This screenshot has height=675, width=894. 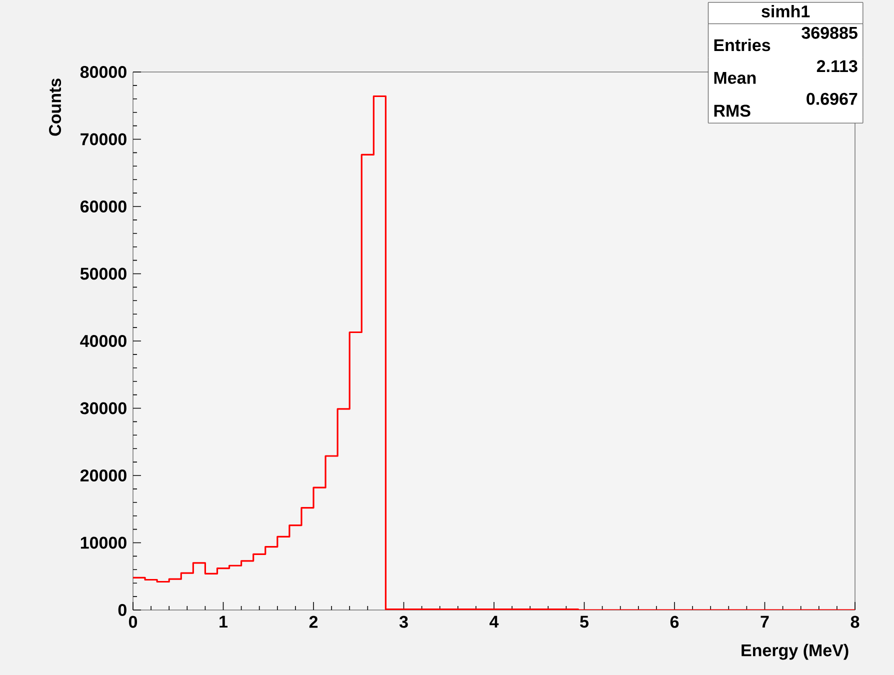 What do you see at coordinates (403, 622) in the screenshot?
I see `x-tick-label: 3` at bounding box center [403, 622].